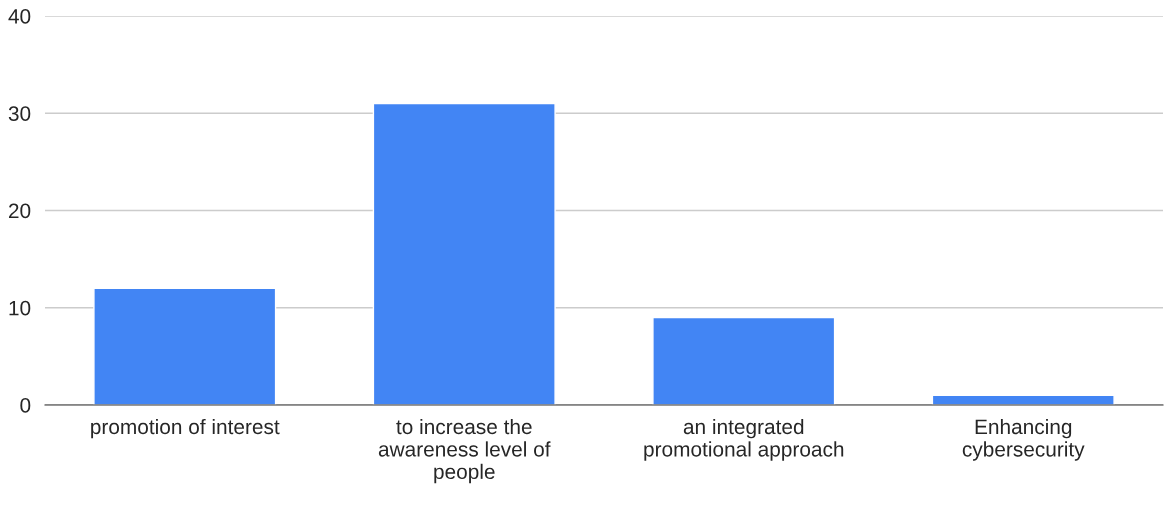  Describe the element at coordinates (464, 451) in the screenshot. I see `x-tick-label: to increase the awareness level of people` at that location.